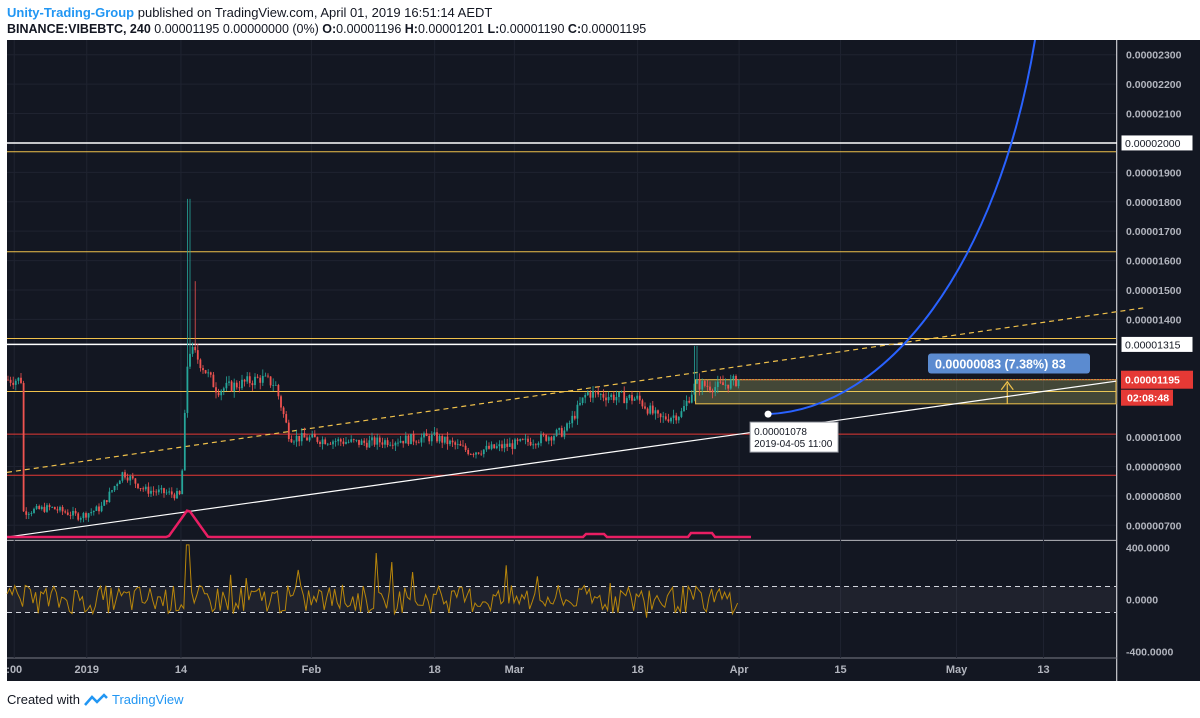  I want to click on close-value: 0.00001195, so click(614, 29).